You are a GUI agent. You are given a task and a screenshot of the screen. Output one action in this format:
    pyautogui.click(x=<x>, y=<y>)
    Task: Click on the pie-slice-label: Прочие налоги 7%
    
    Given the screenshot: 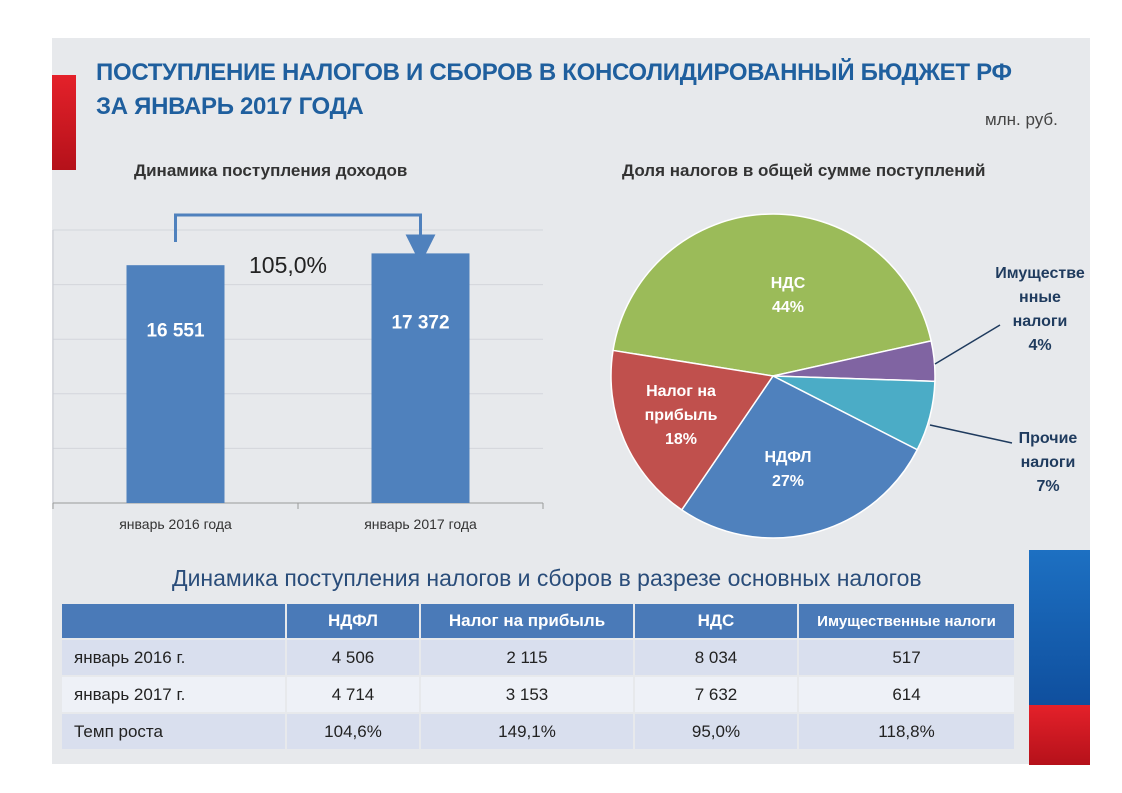 What is the action you would take?
    pyautogui.click(x=1048, y=462)
    